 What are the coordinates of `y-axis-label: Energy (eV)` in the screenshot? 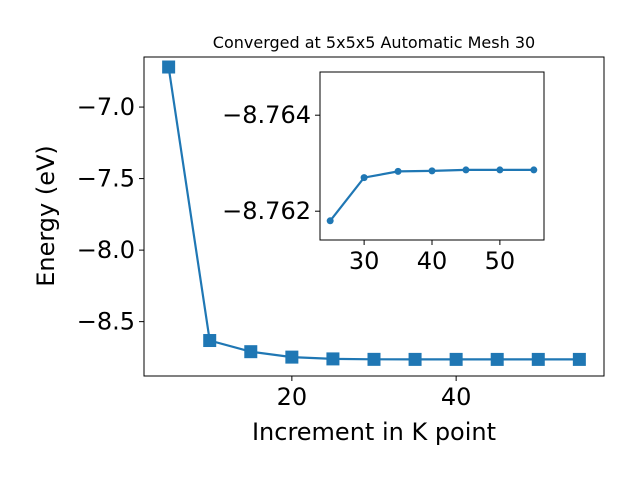 It's located at (46, 216).